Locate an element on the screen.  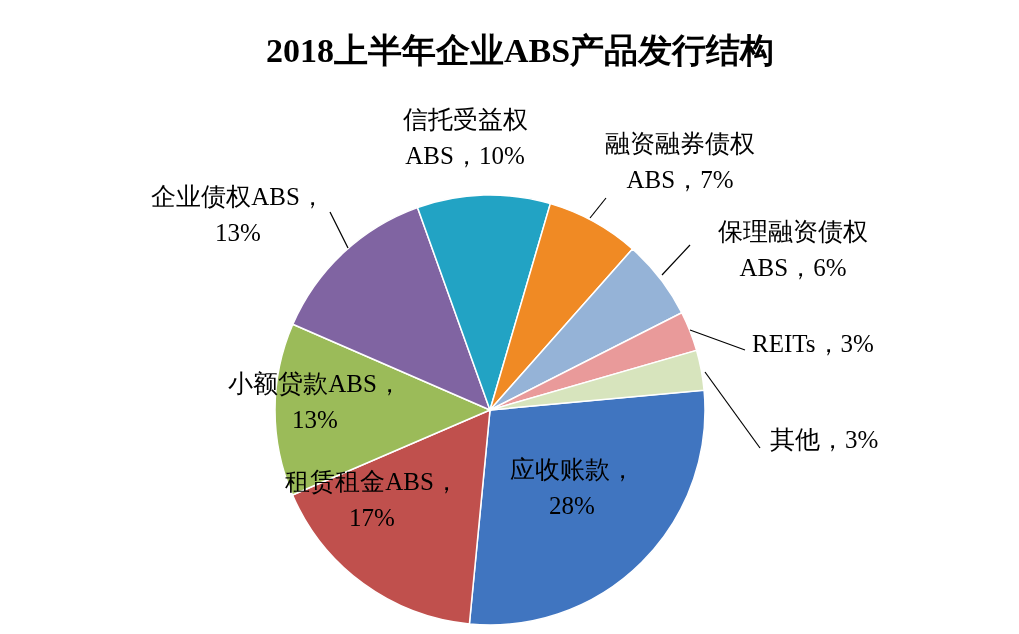
slice-label: 其他，3% is located at coordinates (824, 439).